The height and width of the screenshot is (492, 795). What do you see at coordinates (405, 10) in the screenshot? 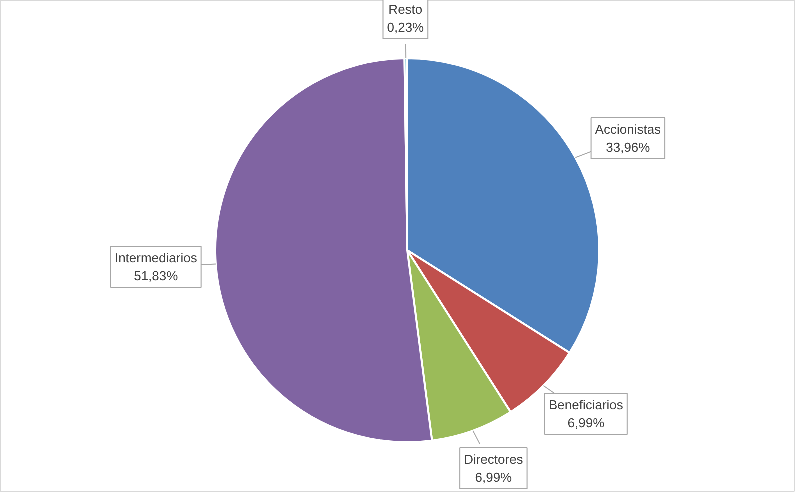
I see `slice-label: Resto` at bounding box center [405, 10].